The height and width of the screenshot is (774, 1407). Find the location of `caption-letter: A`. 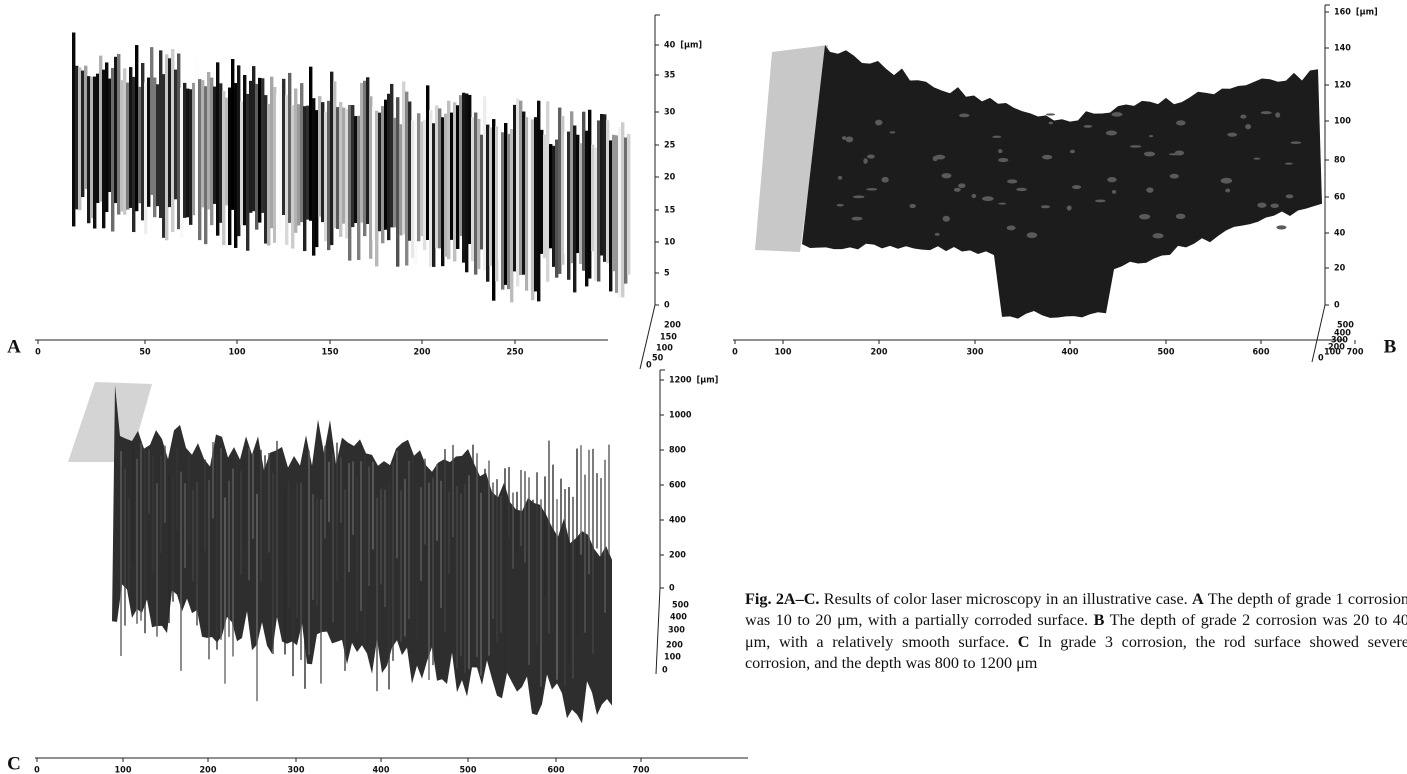

caption-letter: A is located at coordinates (1198, 599).